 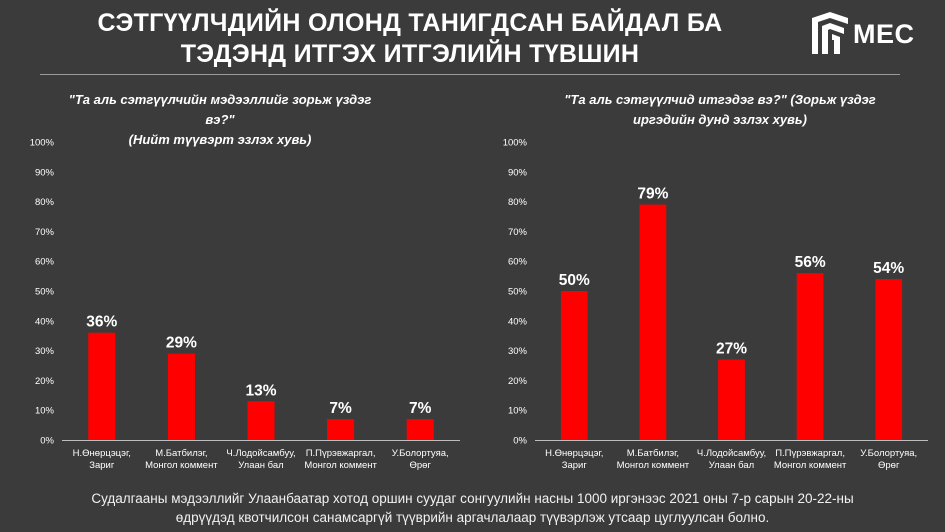 What do you see at coordinates (888, 453) in the screenshot?
I see `right-category-label: У.Болортуяа,` at bounding box center [888, 453].